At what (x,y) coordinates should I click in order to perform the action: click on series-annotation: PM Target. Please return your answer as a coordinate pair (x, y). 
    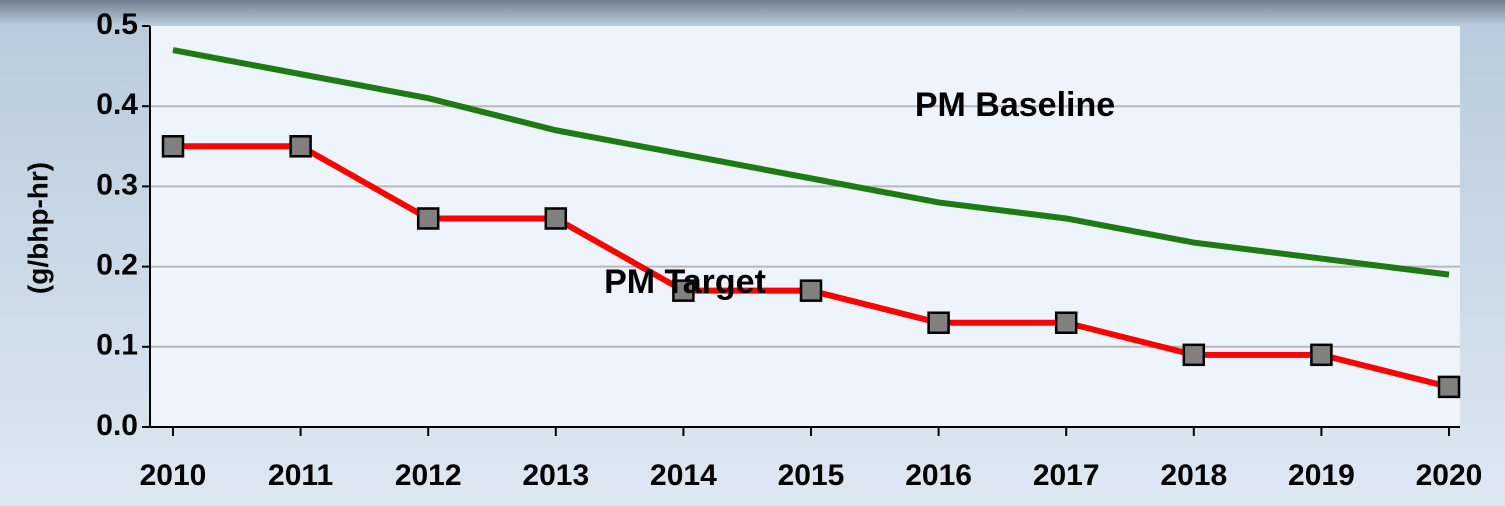
    Looking at the image, I should click on (685, 282).